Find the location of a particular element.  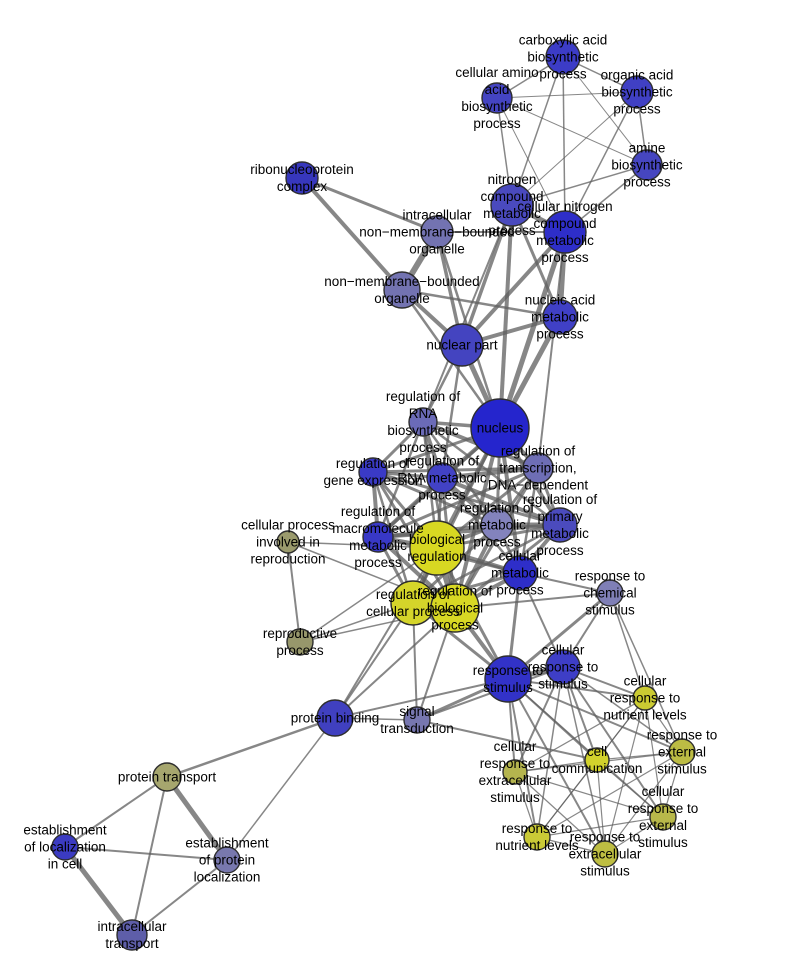

node-cellular-nitrogen-compound-metabolic-process is located at coordinates (565, 232).